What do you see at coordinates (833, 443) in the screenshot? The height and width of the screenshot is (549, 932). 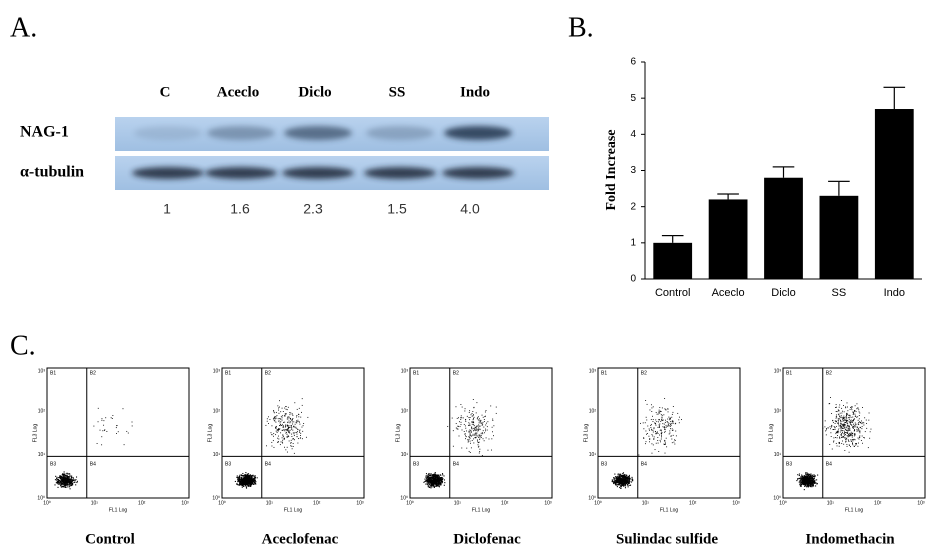 I see `dots` at bounding box center [833, 443].